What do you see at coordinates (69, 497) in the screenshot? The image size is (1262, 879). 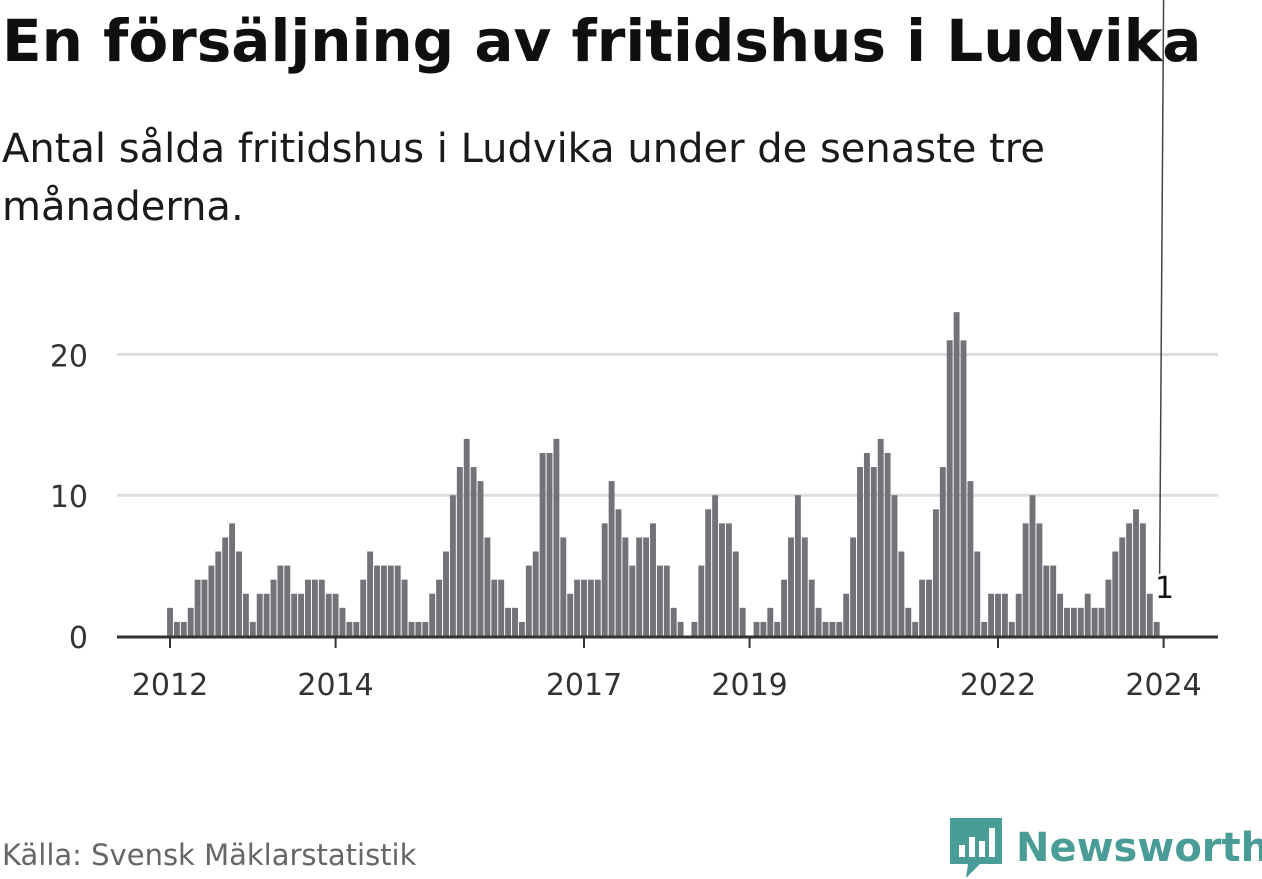 I see `y-tick-label: 10` at bounding box center [69, 497].